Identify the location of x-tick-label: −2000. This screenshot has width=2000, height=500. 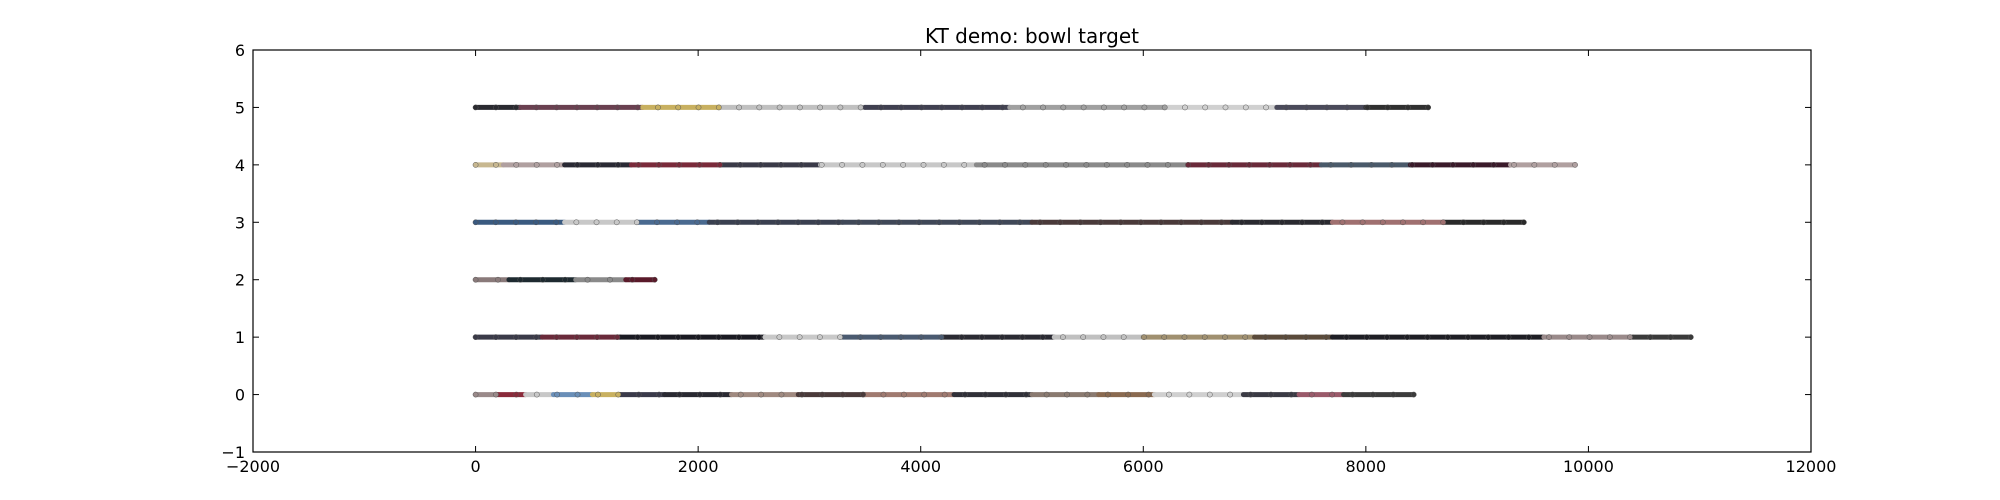
(253, 466).